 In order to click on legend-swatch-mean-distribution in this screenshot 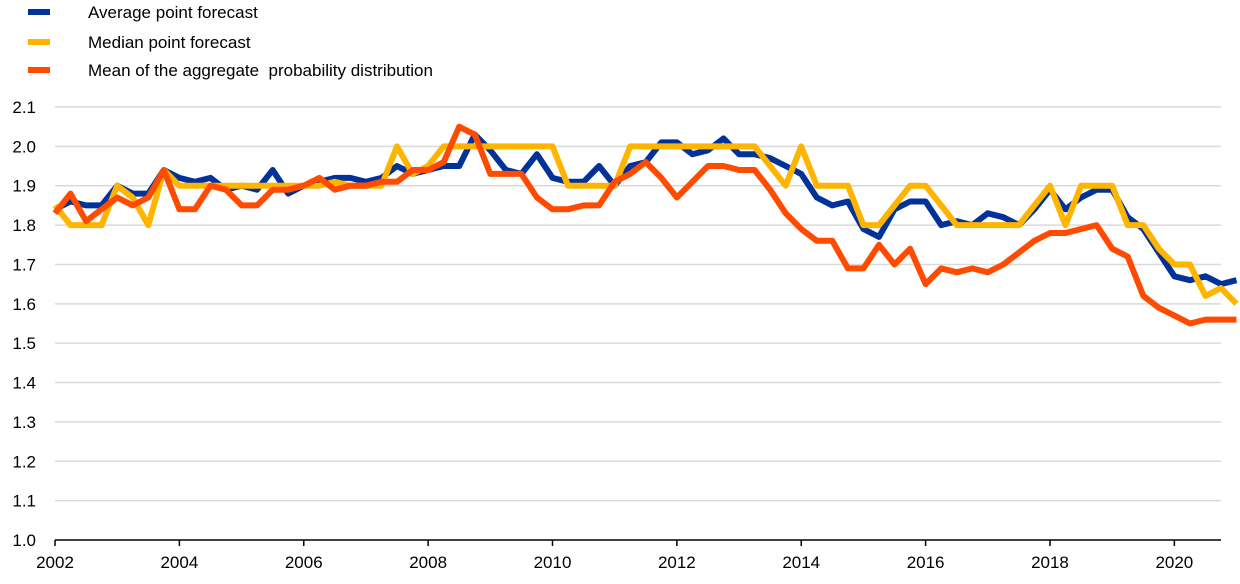, I will do `click(39, 70)`.